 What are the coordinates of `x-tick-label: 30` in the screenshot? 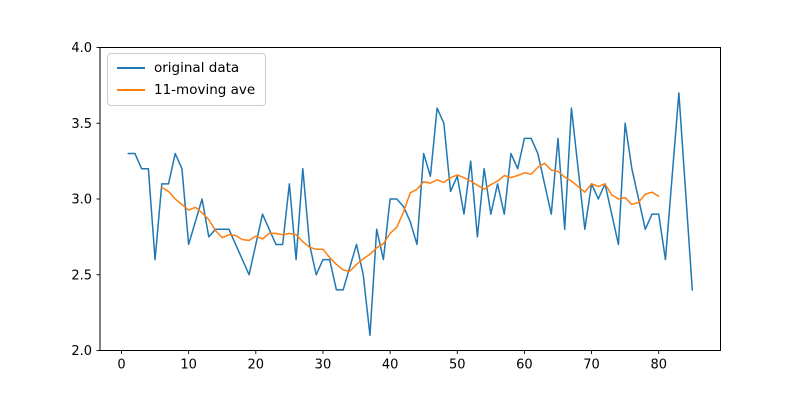 It's located at (323, 365).